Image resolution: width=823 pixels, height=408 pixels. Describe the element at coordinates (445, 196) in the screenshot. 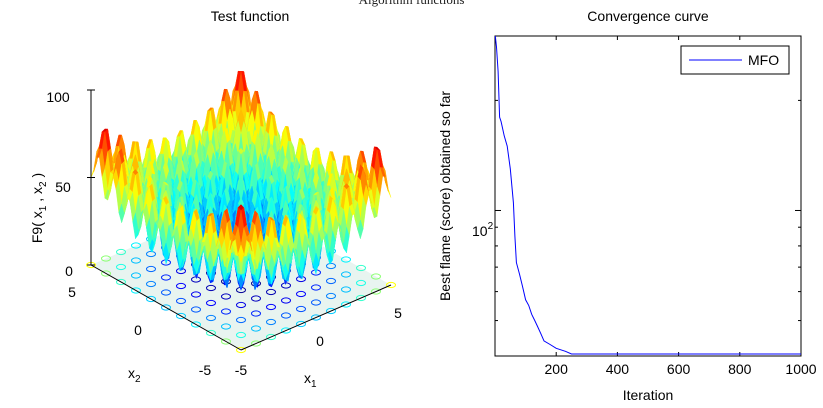

I see `convergence-y-label: Best flame (score) obtained so far` at that location.